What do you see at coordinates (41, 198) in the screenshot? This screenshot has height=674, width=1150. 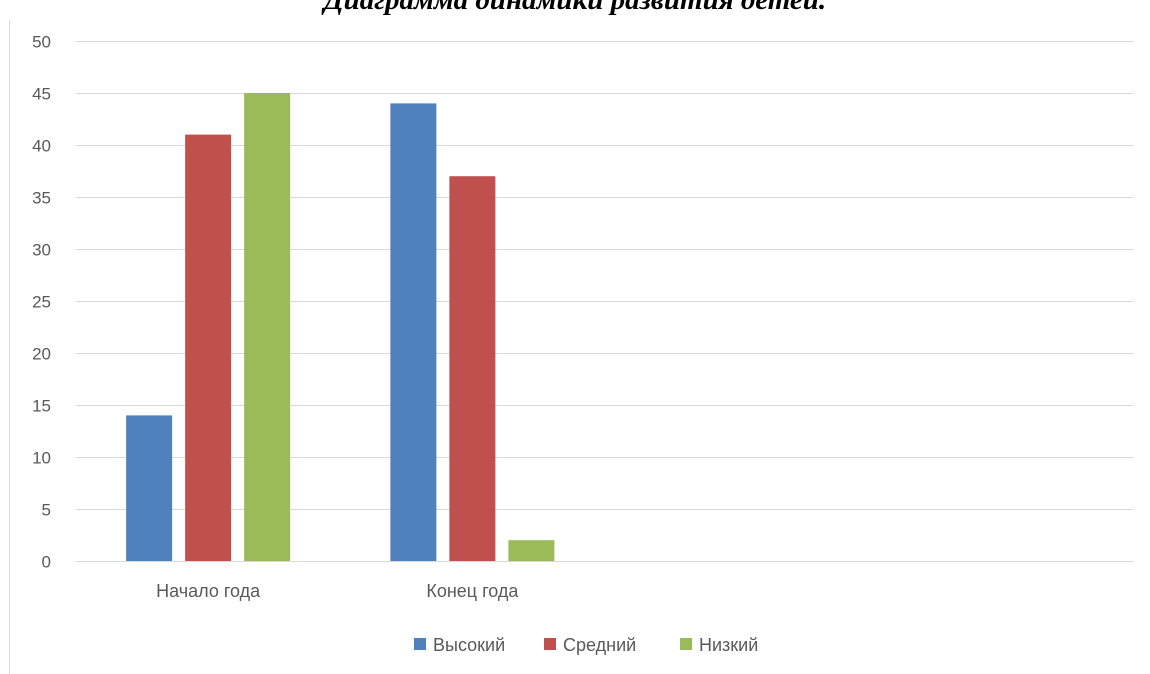 I see `y-tick-label: 35` at bounding box center [41, 198].